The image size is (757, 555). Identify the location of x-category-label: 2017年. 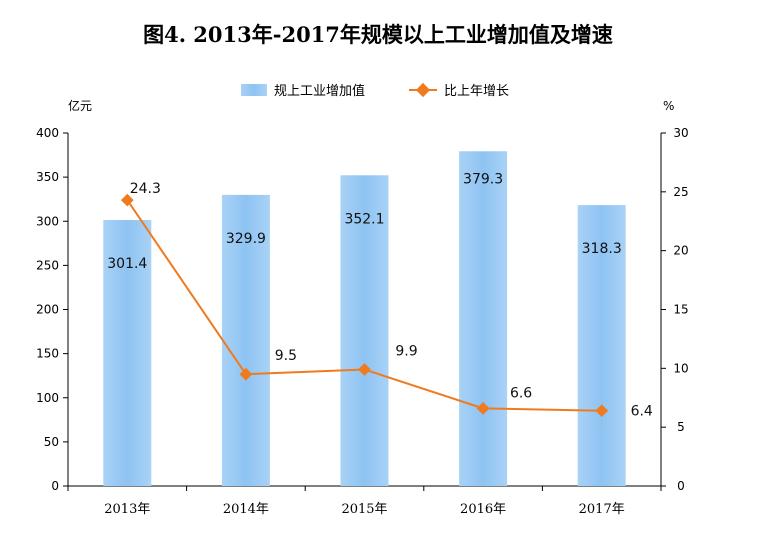
(602, 509).